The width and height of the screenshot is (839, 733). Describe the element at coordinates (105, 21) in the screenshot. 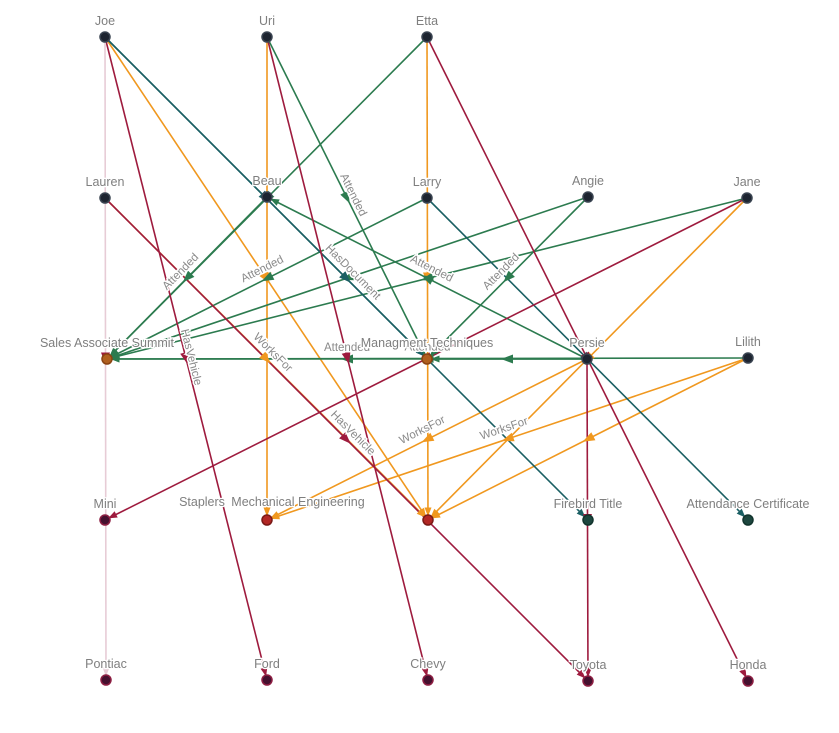

I see `node-label-joe: Joe` at that location.